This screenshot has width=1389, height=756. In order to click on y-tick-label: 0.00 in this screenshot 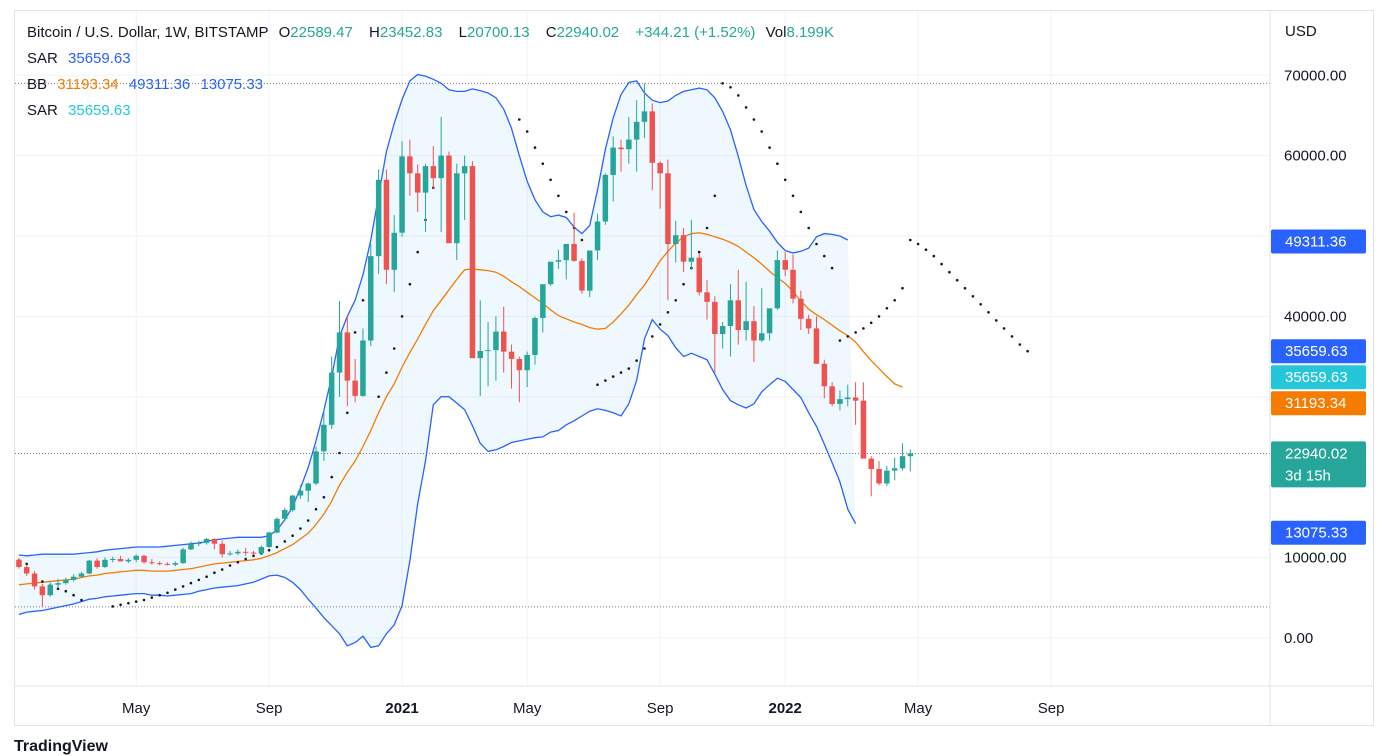, I will do `click(1298, 638)`.